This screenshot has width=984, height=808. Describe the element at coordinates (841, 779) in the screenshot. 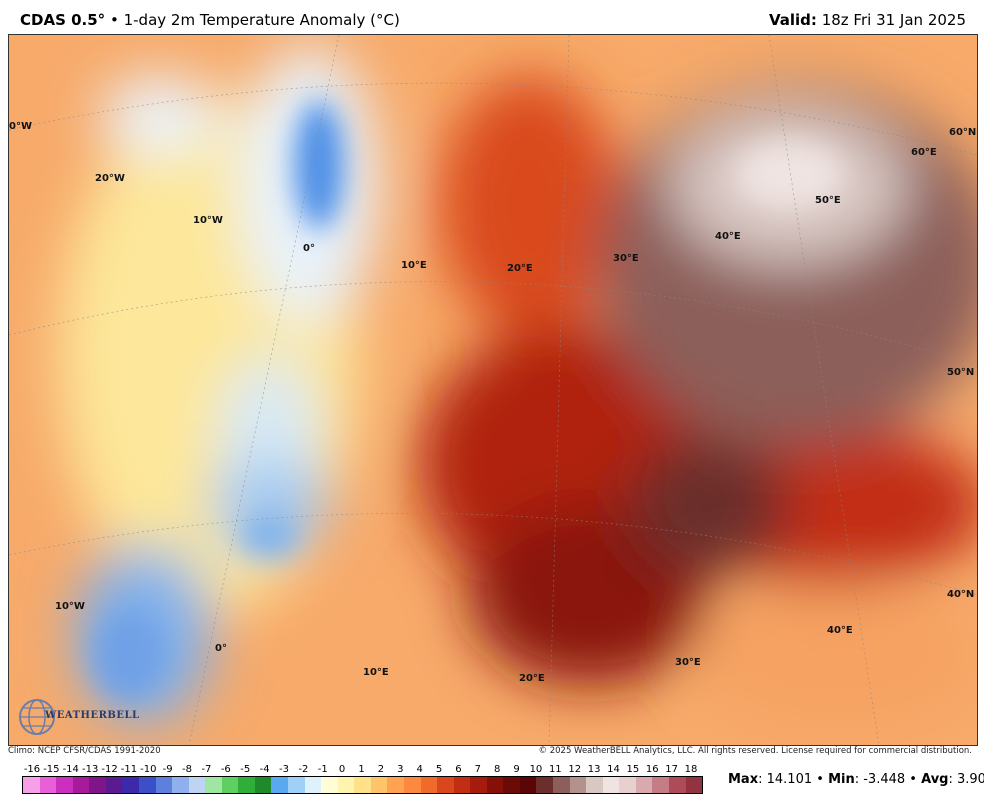

I see `min-label: Min` at that location.